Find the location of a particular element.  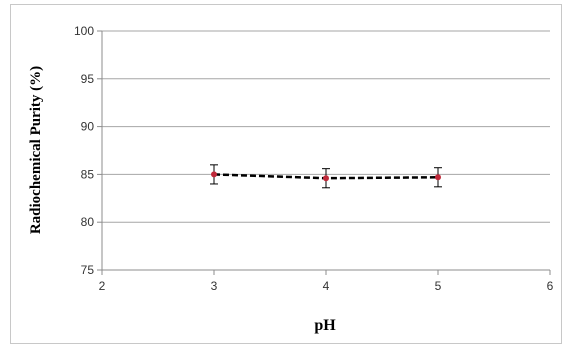

y-tick-label: 85 is located at coordinates (88, 174).